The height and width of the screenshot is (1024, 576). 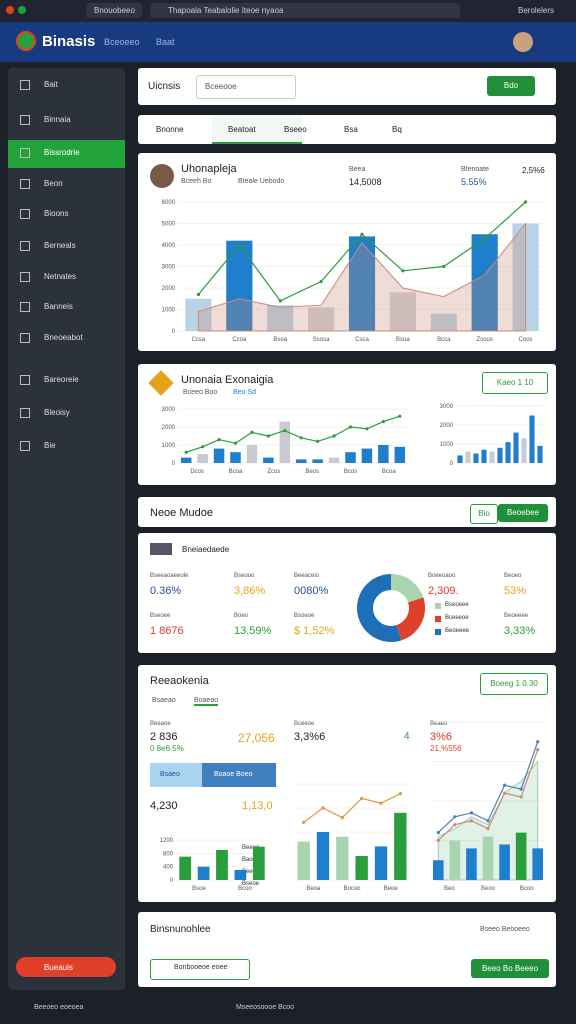 I want to click on x-tick-label: Beo, so click(x=449, y=889).